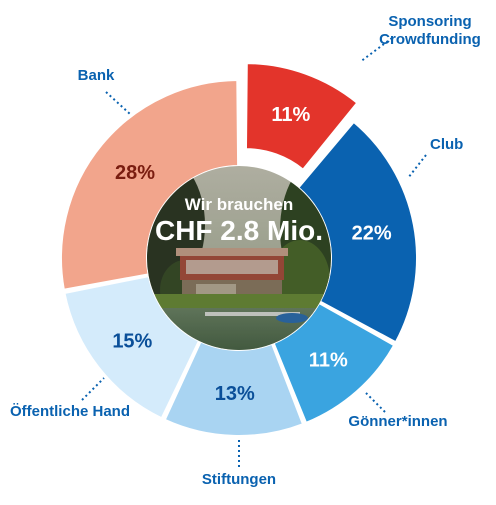 The image size is (496, 505). What do you see at coordinates (239, 204) in the screenshot?
I see `center-title-line1: Wir brauchen` at bounding box center [239, 204].